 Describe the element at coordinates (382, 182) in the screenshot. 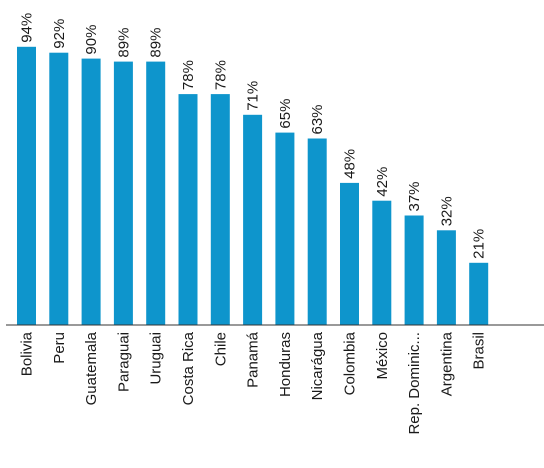

I see `bar-value-label: 42%` at that location.